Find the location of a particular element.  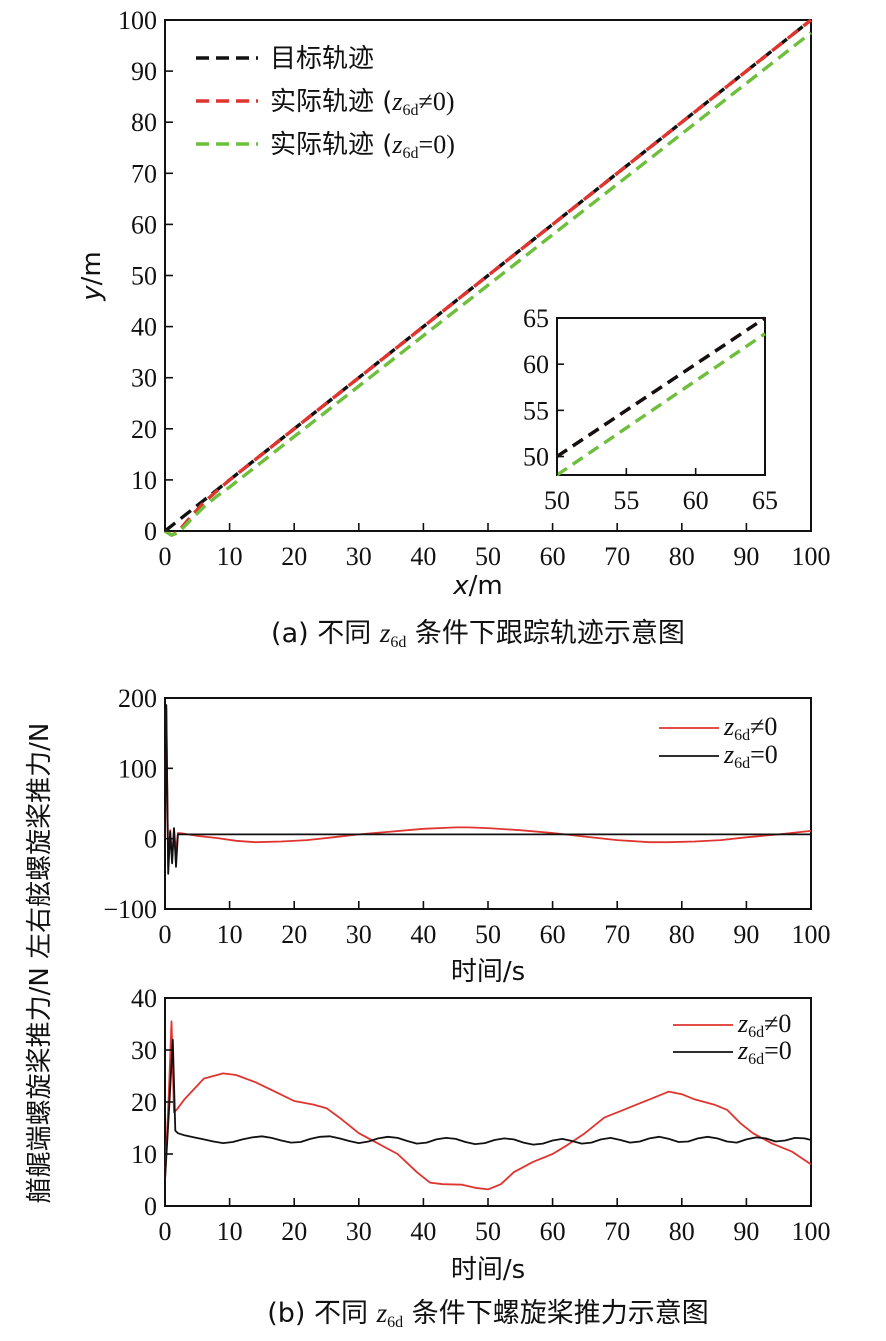

thrust-lateral-xtick-label: 0 is located at coordinates (165, 934).